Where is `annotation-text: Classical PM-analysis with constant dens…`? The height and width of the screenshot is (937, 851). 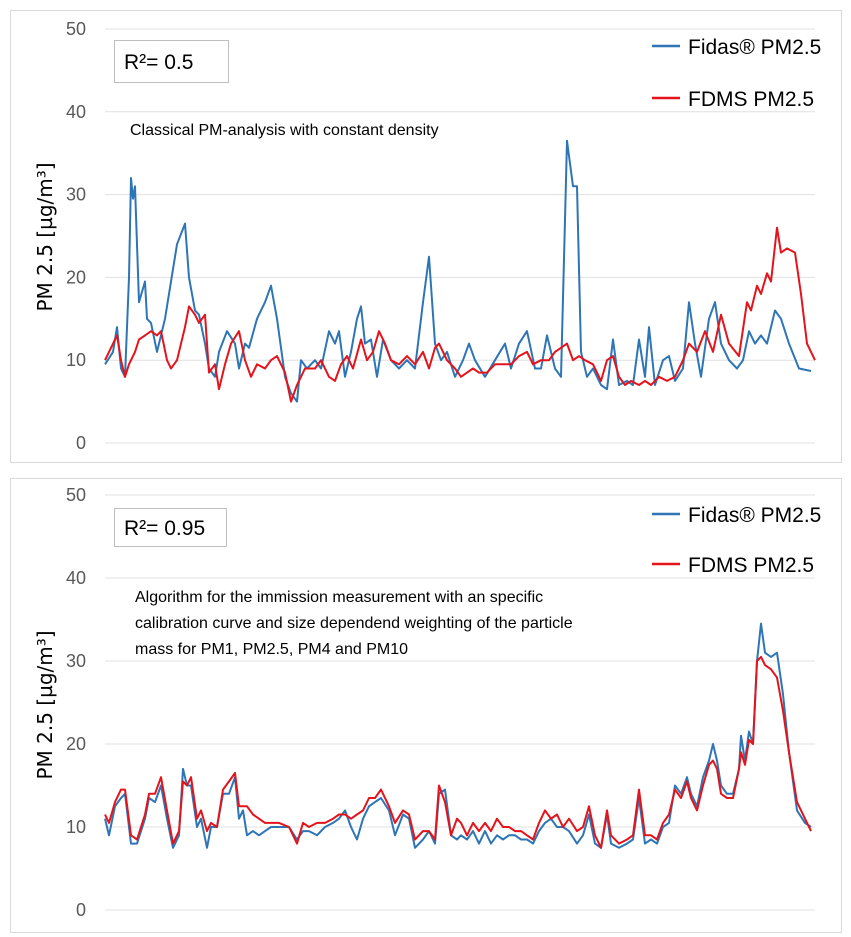
annotation-text: Classical PM-analysis with constant dens… is located at coordinates (284, 130).